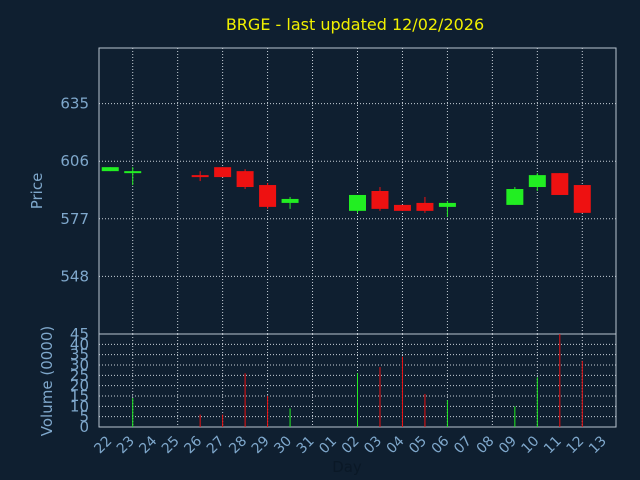 The height and width of the screenshot is (480, 640). Describe the element at coordinates (347, 467) in the screenshot. I see `x-axis-label: Day` at that location.